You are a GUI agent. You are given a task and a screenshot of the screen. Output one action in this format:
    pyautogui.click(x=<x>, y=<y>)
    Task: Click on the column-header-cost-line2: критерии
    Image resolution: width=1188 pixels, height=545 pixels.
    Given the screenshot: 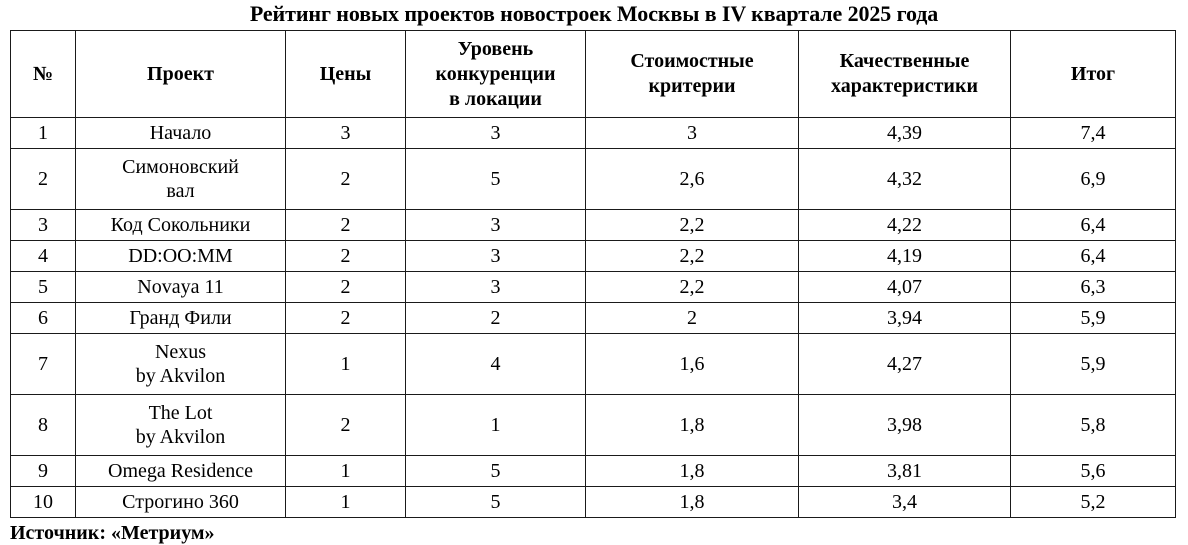 What is the action you would take?
    pyautogui.click(x=692, y=86)
    